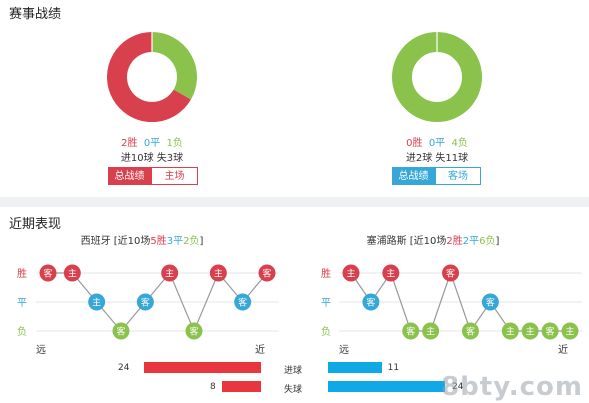 This screenshot has height=403, width=589. I want to click on right-record-tabs: 总战绩 客场, so click(436, 177).